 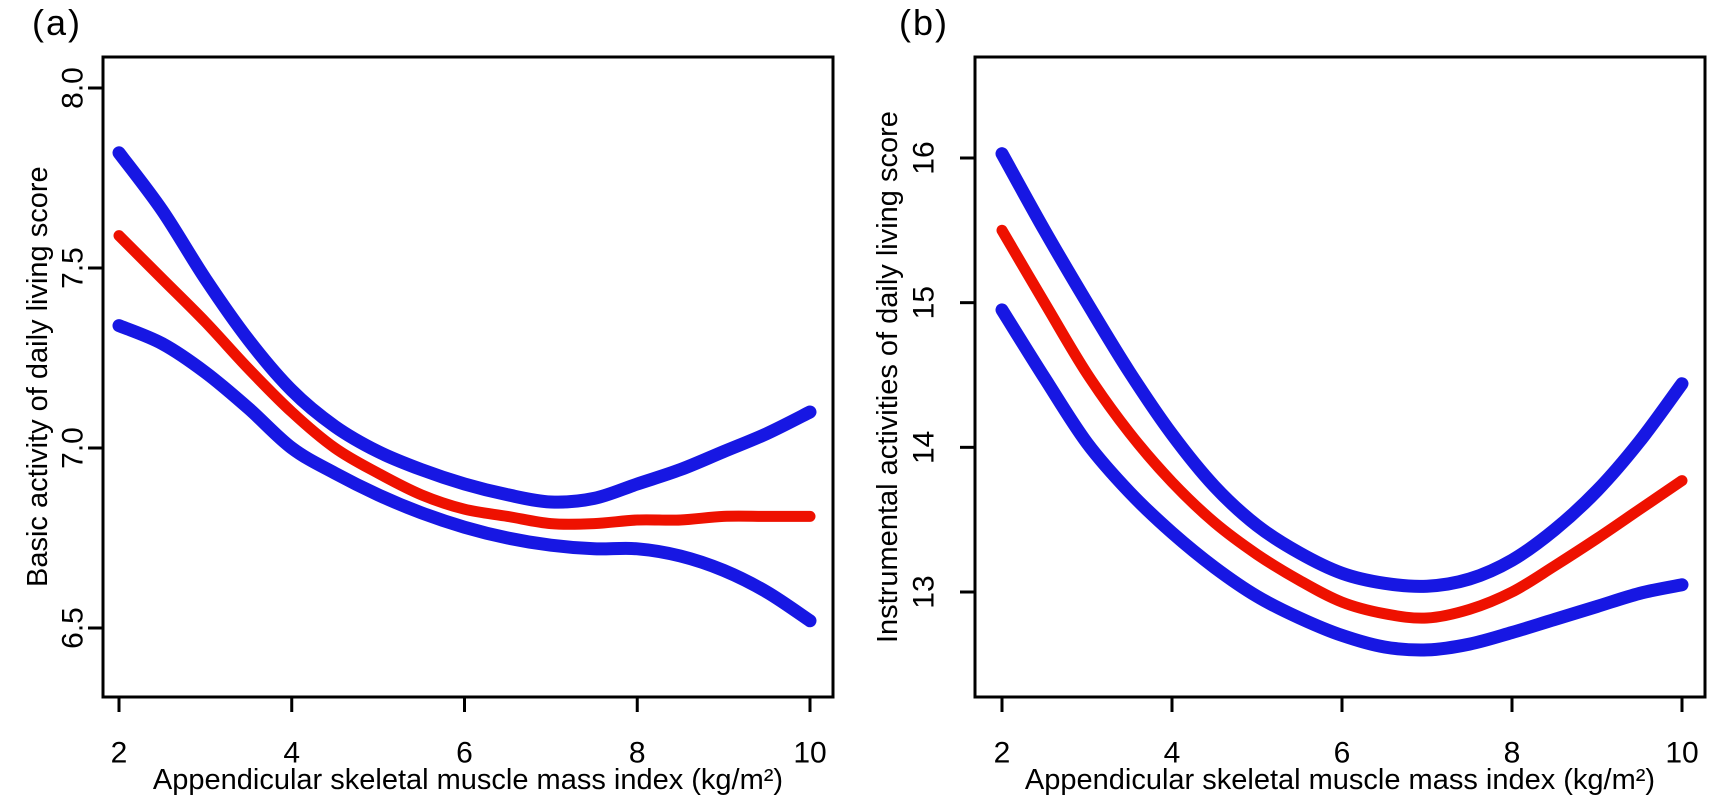 I want to click on panel-a-x-tick-label: 8, so click(x=637, y=753).